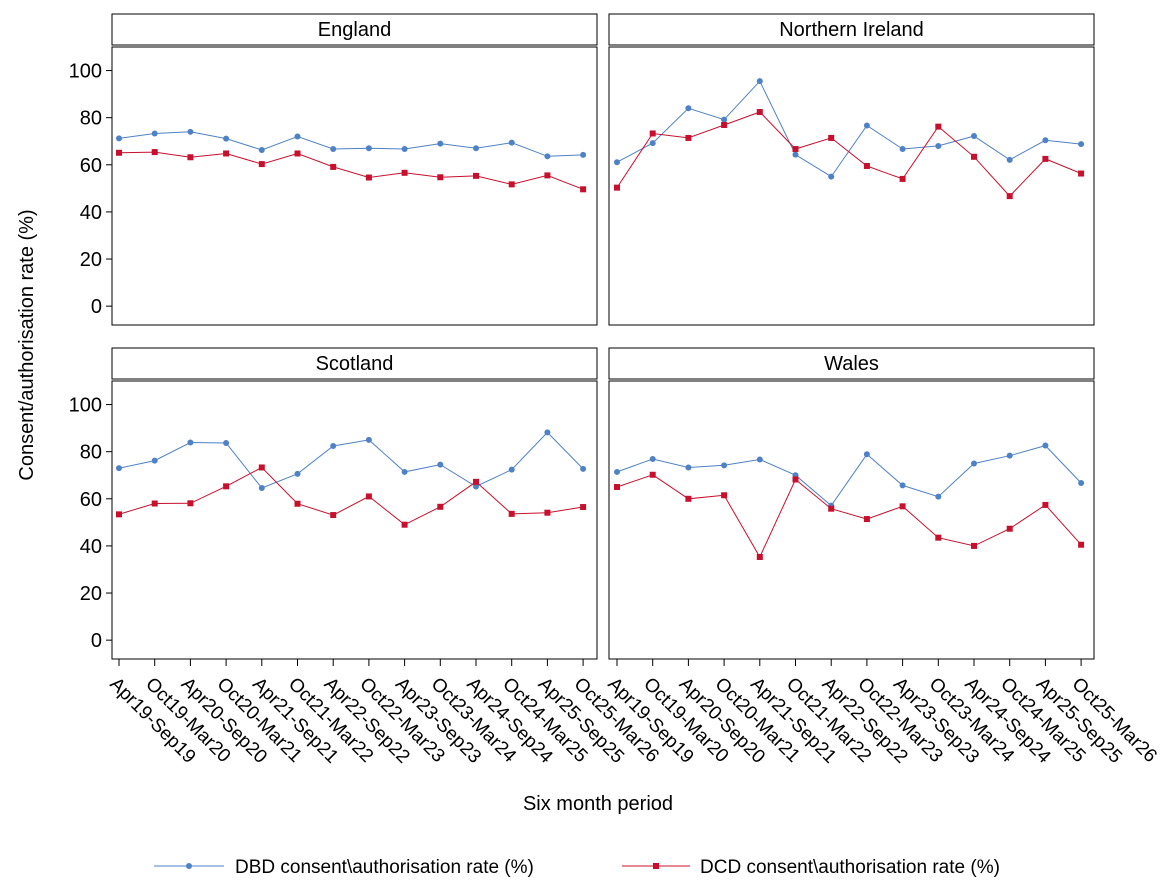 This screenshot has width=1174, height=887. What do you see at coordinates (851, 364) in the screenshot?
I see `panel-title-wales: Wales` at bounding box center [851, 364].